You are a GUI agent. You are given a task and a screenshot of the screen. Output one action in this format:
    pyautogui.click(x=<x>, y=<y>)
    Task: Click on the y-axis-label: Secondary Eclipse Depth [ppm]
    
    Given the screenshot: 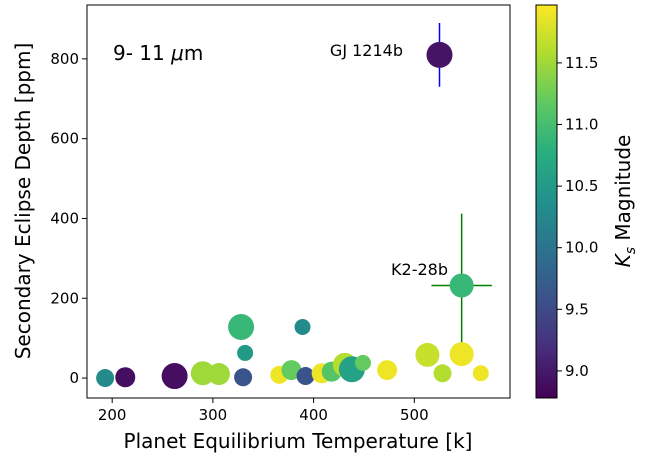 What is the action you would take?
    pyautogui.click(x=23, y=201)
    